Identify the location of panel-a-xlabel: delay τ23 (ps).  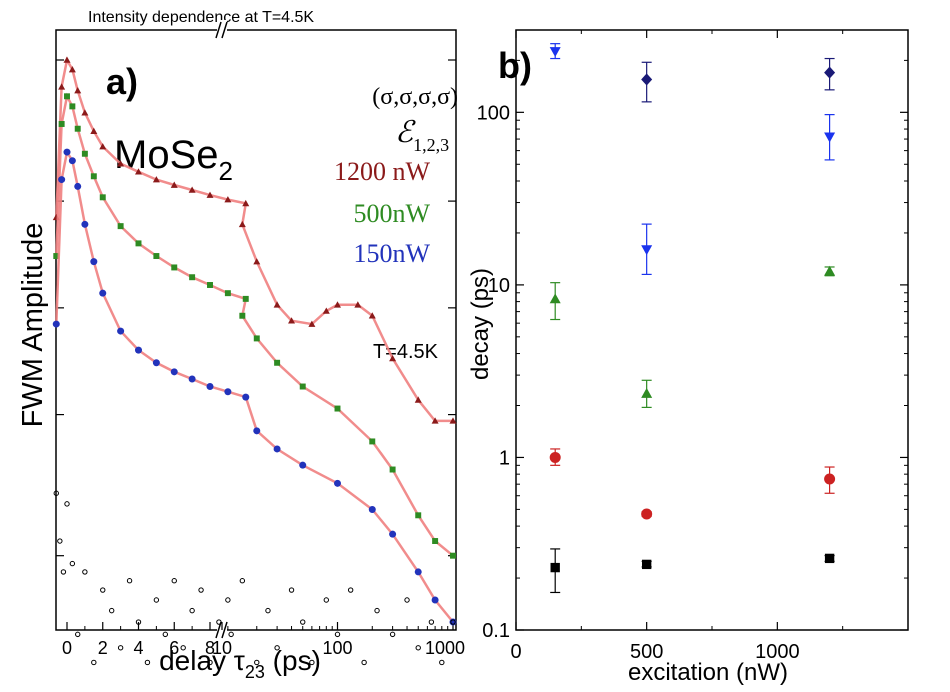
(240, 663).